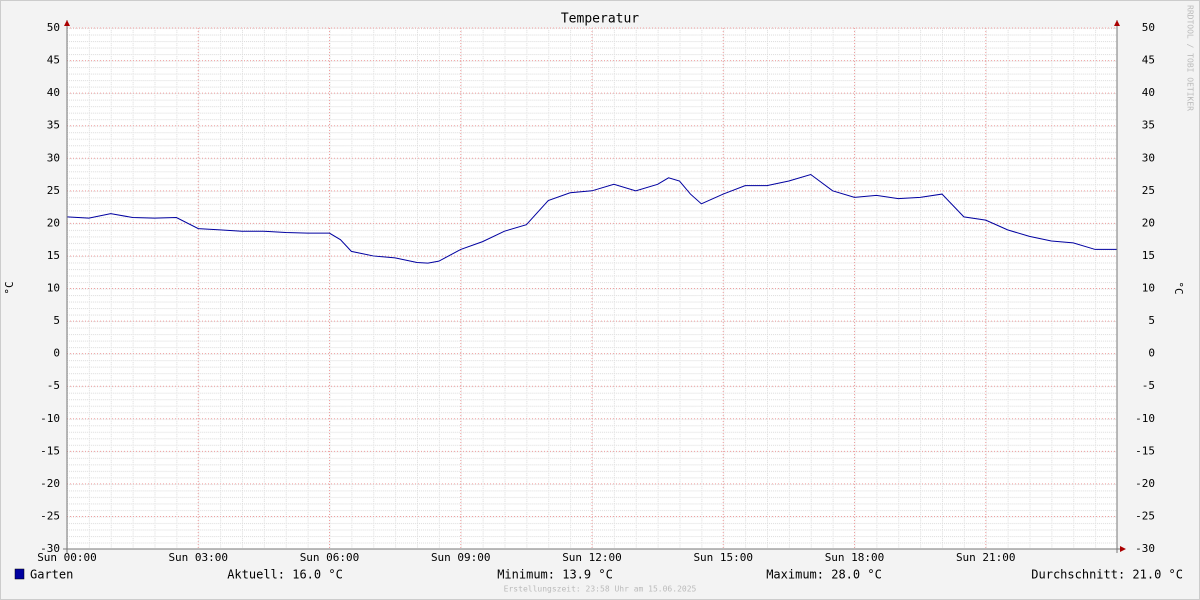 The width and height of the screenshot is (1200, 600). I want to click on y-axis-label: °C, so click(9, 287).